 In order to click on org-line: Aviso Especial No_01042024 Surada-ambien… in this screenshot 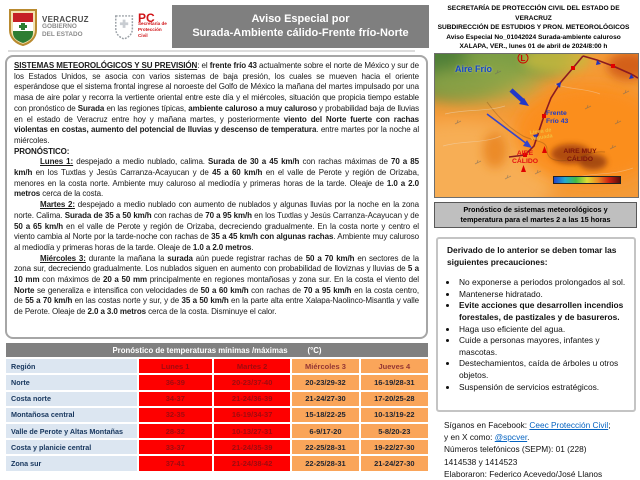, I will do `click(533, 37)`.